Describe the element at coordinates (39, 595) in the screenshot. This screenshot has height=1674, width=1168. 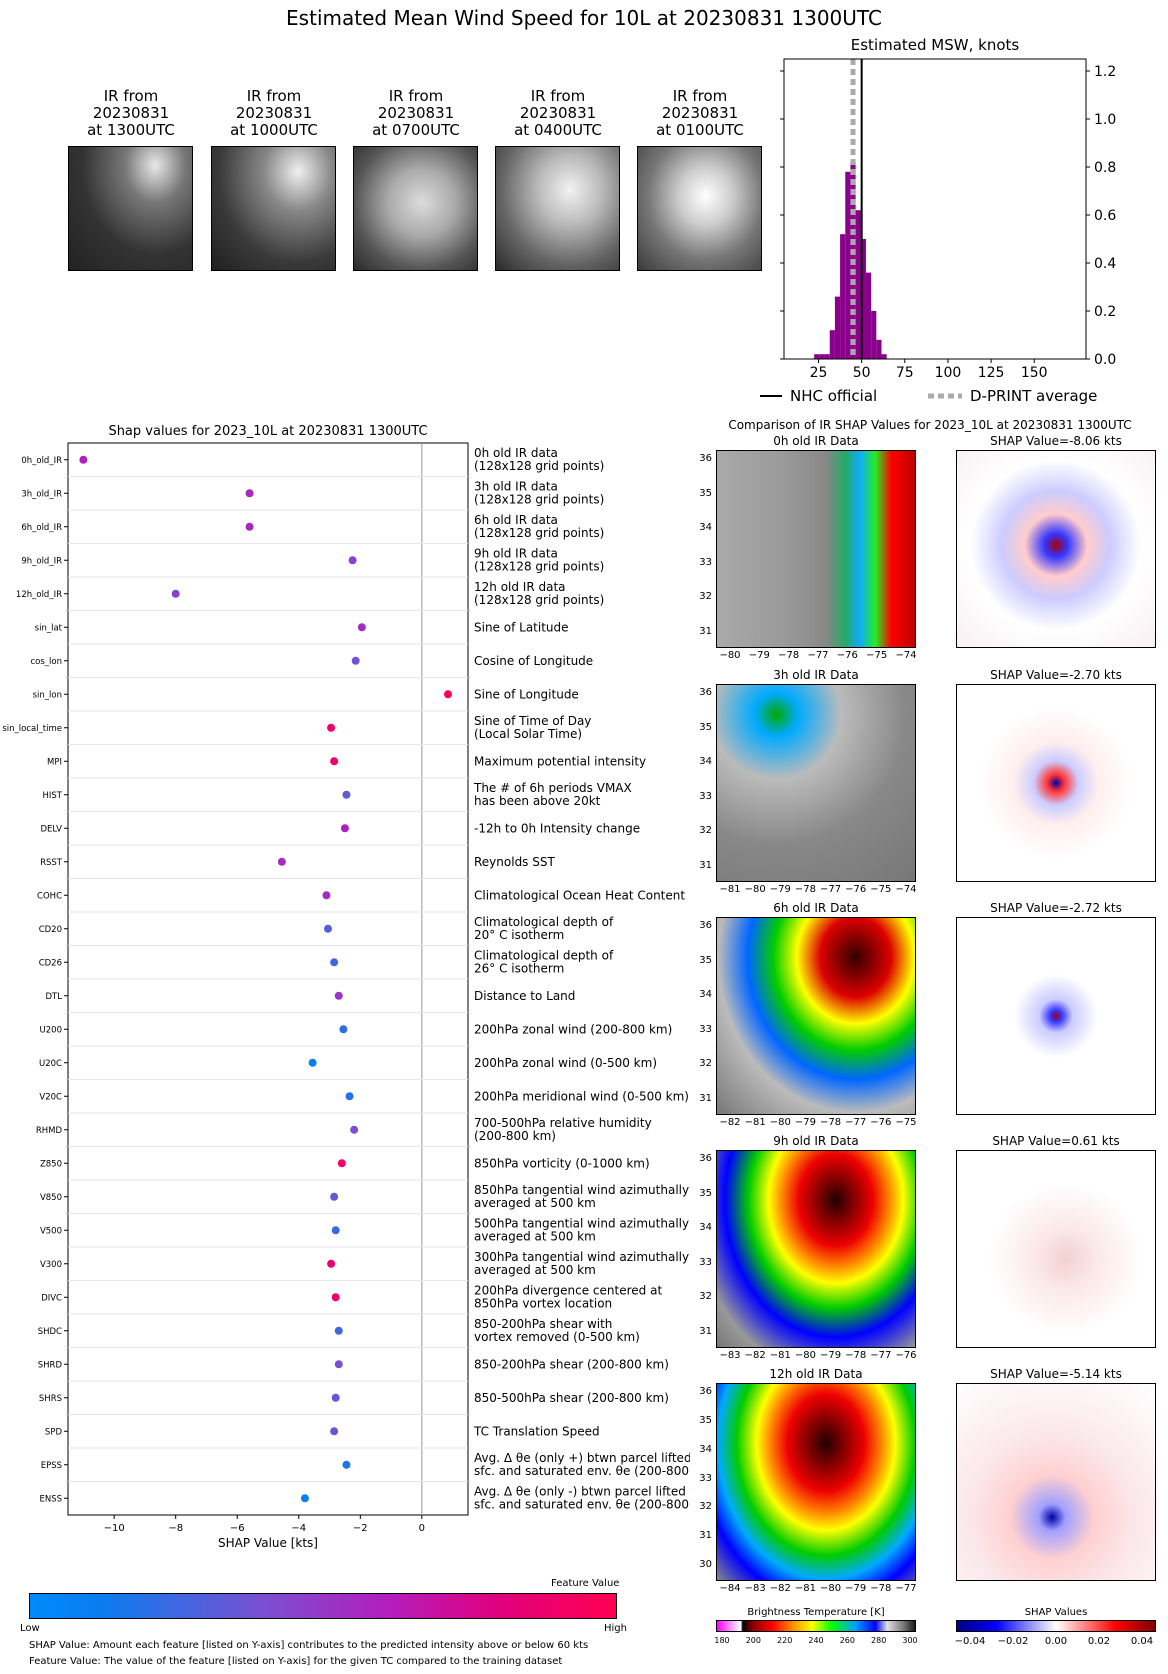
I see `feature-name: 12h_old_IR` at that location.